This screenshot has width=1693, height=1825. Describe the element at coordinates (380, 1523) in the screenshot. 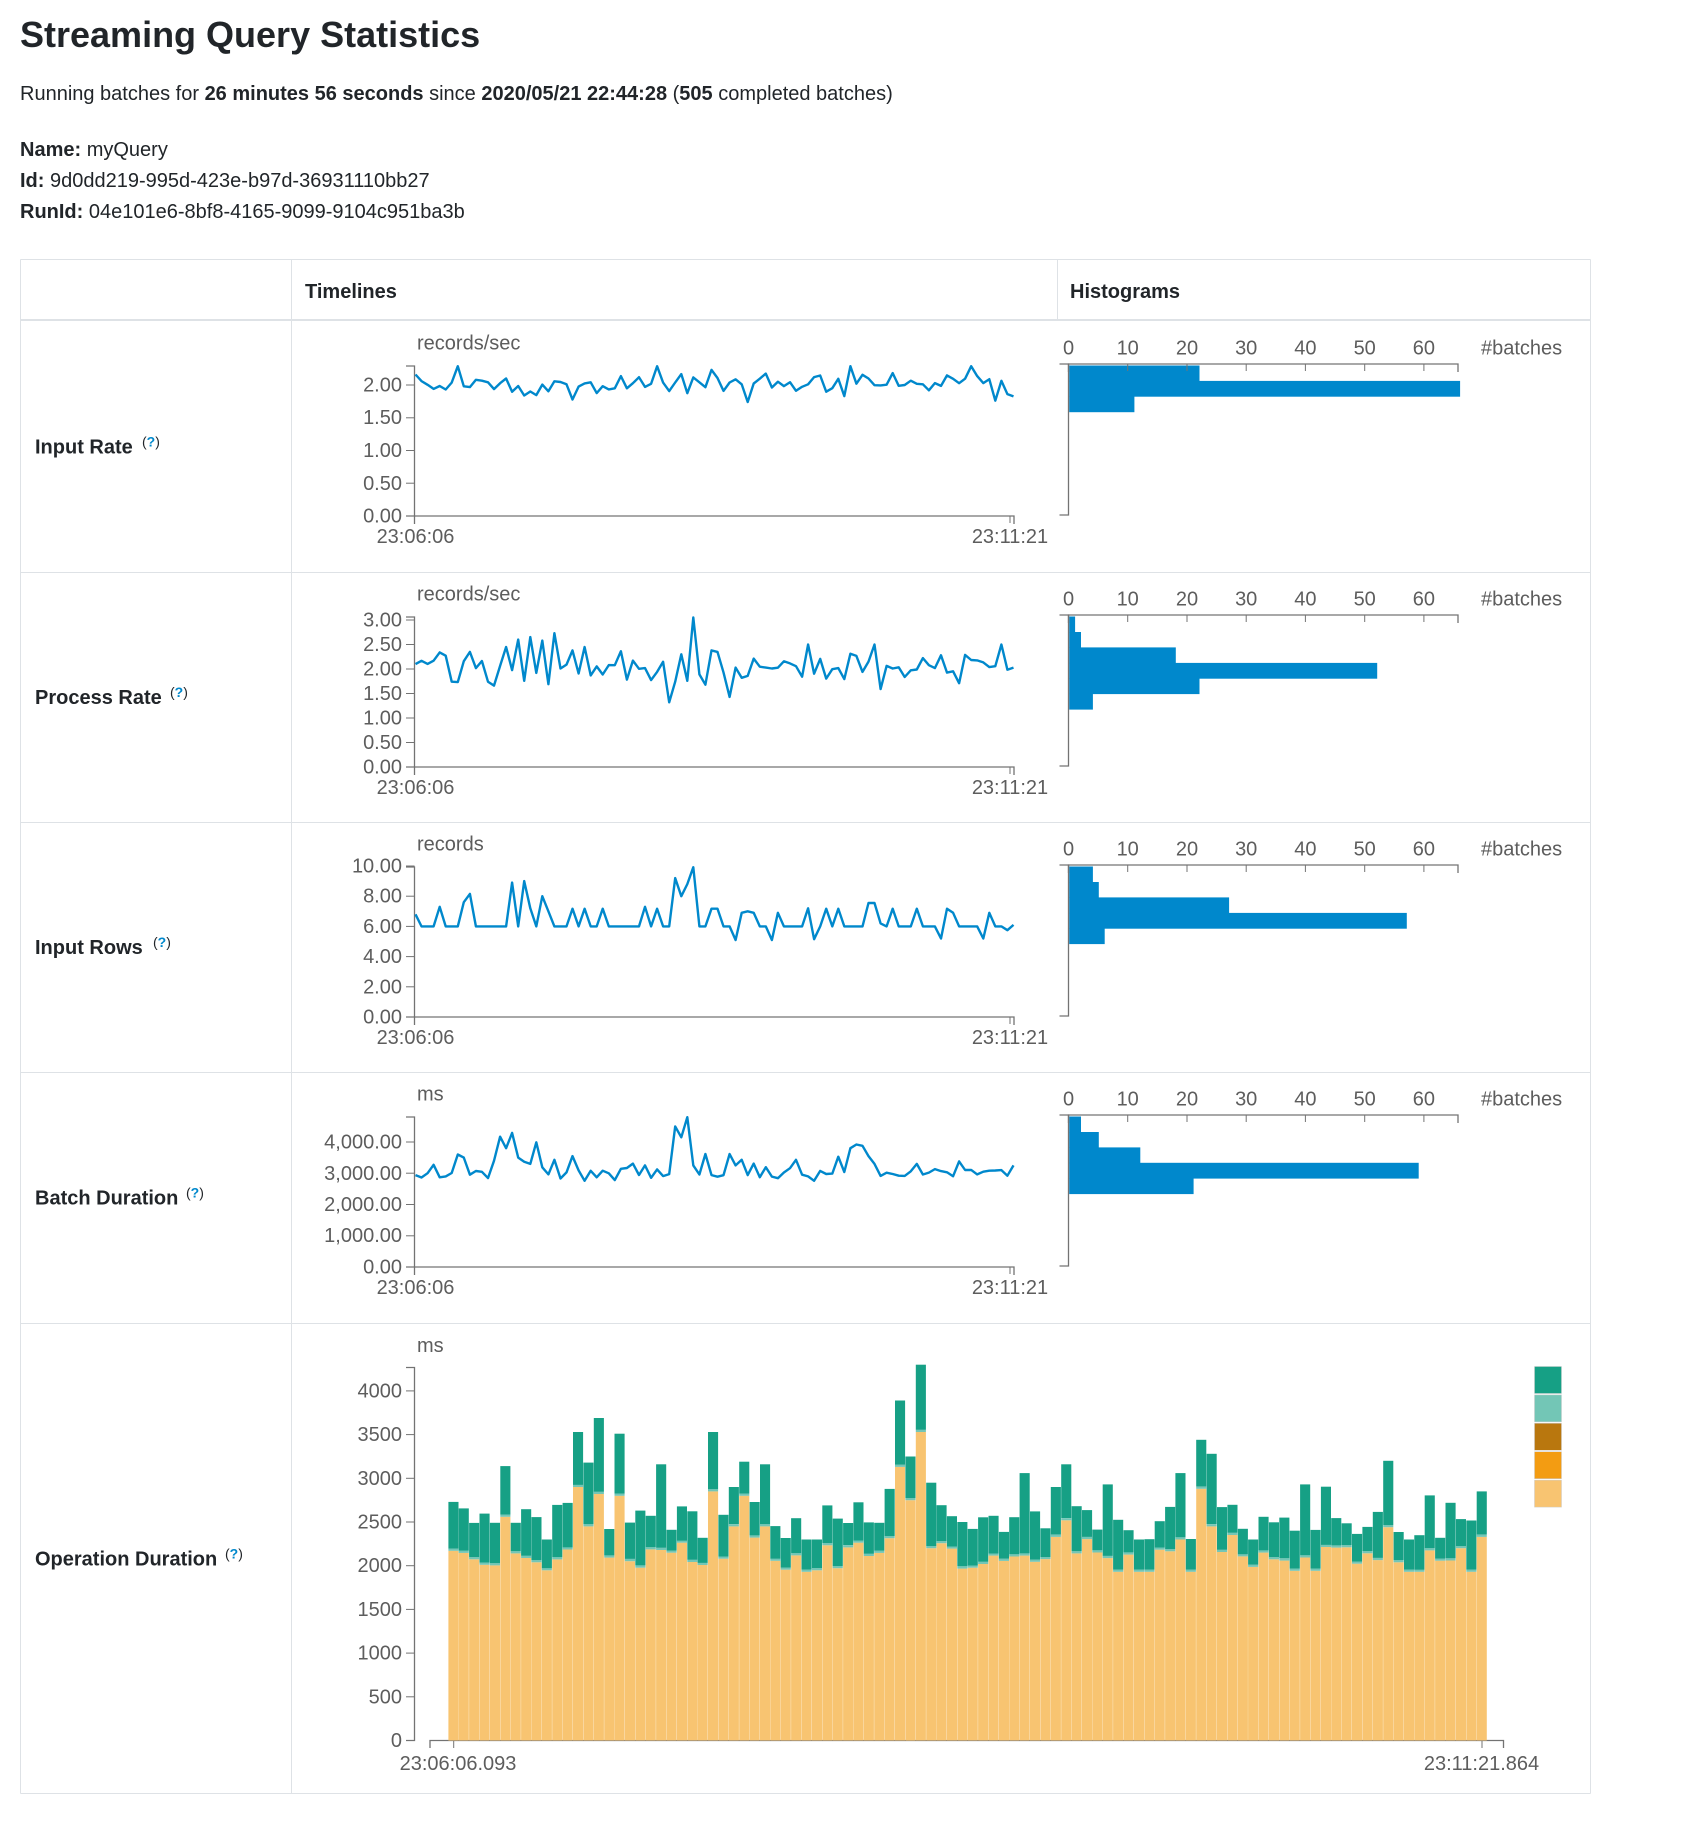

I see `svg-text: 2500` at that location.